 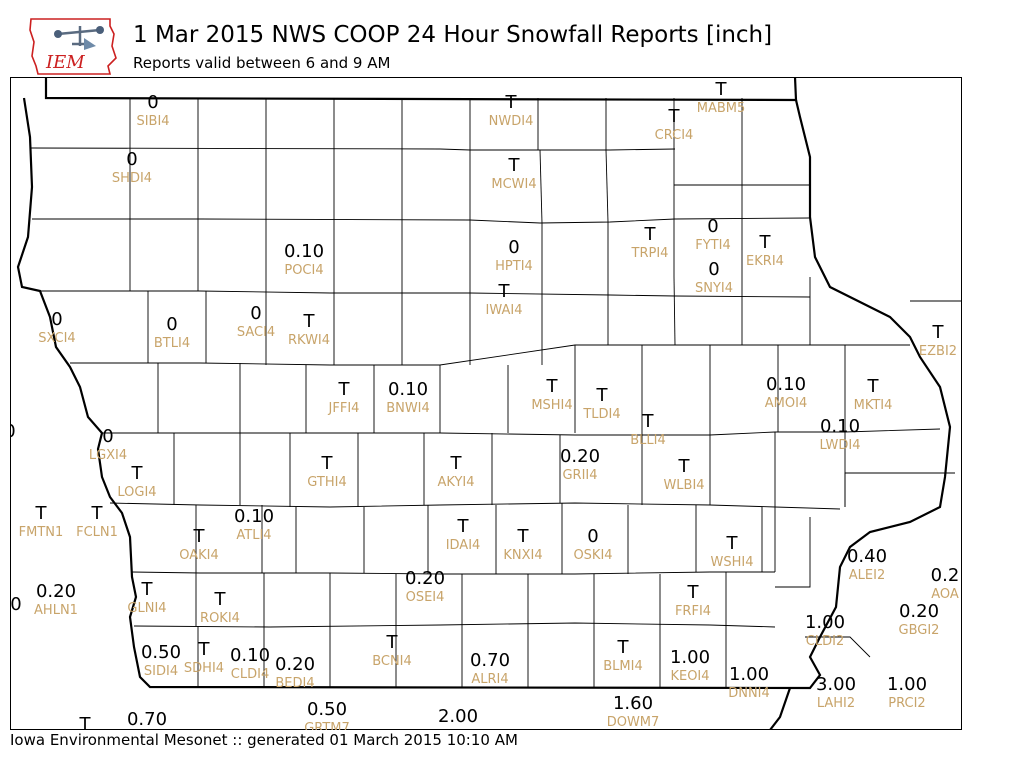 What do you see at coordinates (425, 597) in the screenshot?
I see `station-id: OSEI4` at bounding box center [425, 597].